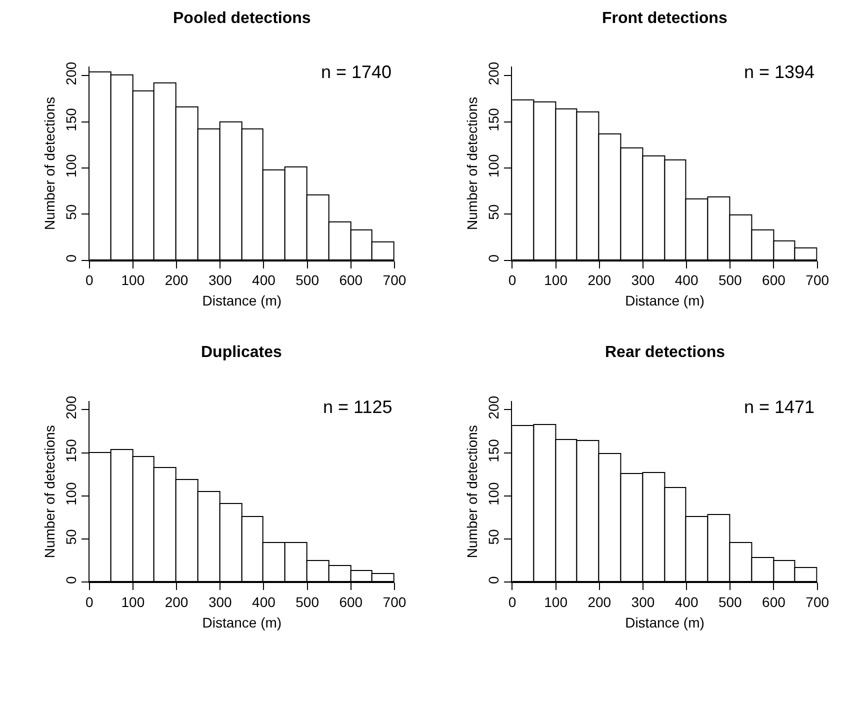 The height and width of the screenshot is (706, 846). I want to click on chart-title: Duplicates, so click(241, 352).